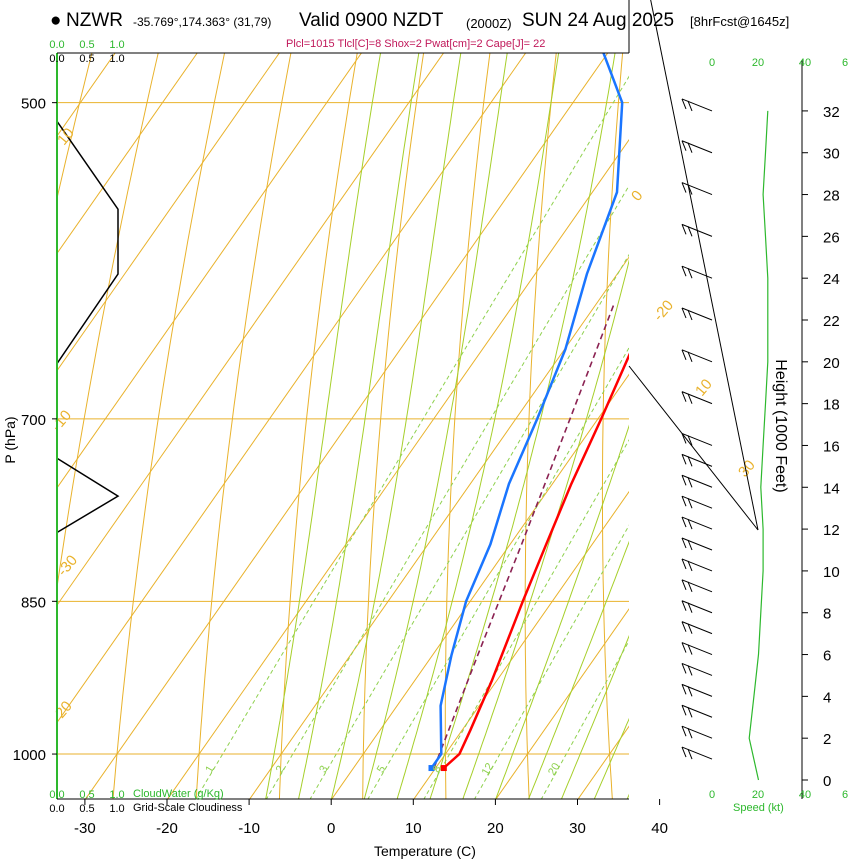 The image size is (850, 860). Describe the element at coordinates (831, 154) in the screenshot. I see `height-tick-label: 30` at that location.